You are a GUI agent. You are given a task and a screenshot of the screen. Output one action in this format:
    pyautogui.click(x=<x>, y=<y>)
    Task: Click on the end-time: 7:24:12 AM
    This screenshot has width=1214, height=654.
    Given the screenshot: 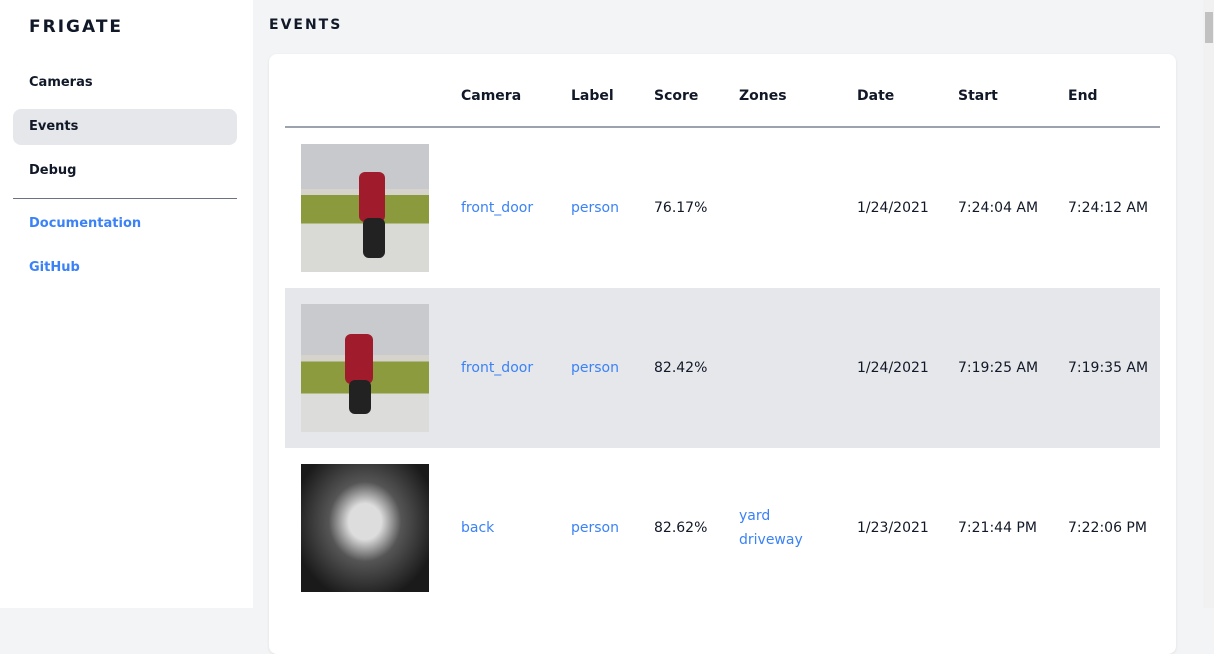 What is the action you would take?
    pyautogui.click(x=1108, y=208)
    